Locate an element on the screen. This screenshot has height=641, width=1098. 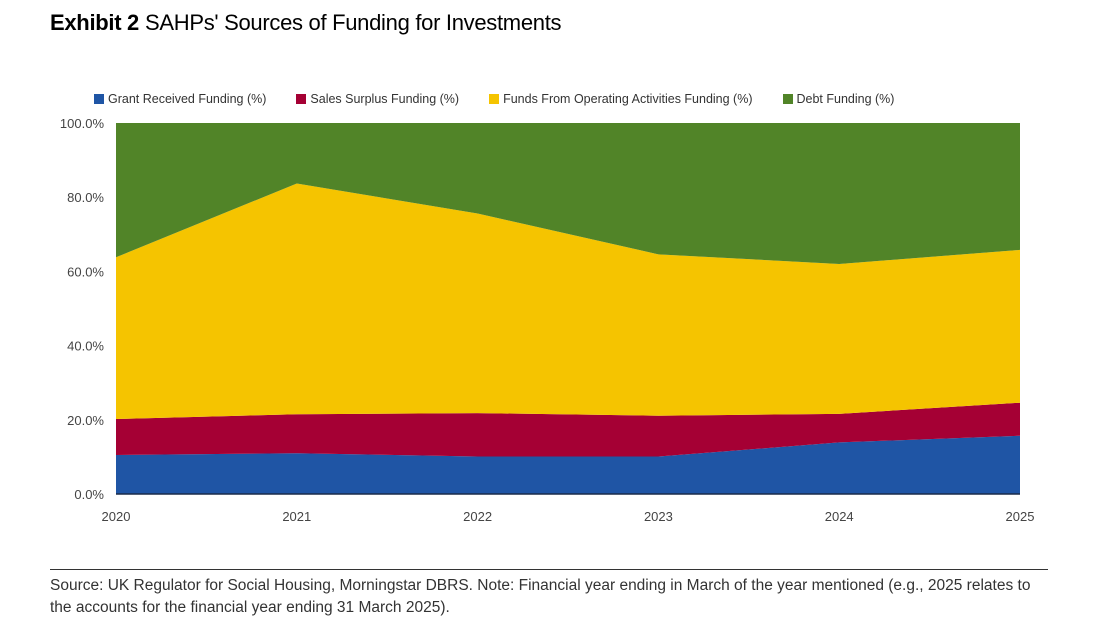
y-tick-label: 0.0% is located at coordinates (89, 494).